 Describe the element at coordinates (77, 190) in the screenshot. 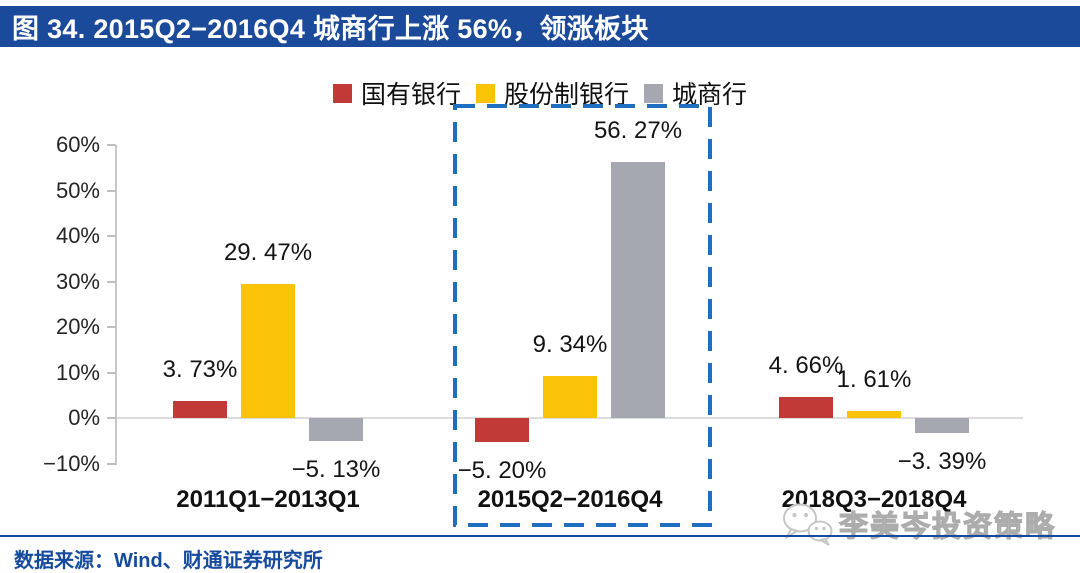

I see `y-tick-label: 50%` at that location.